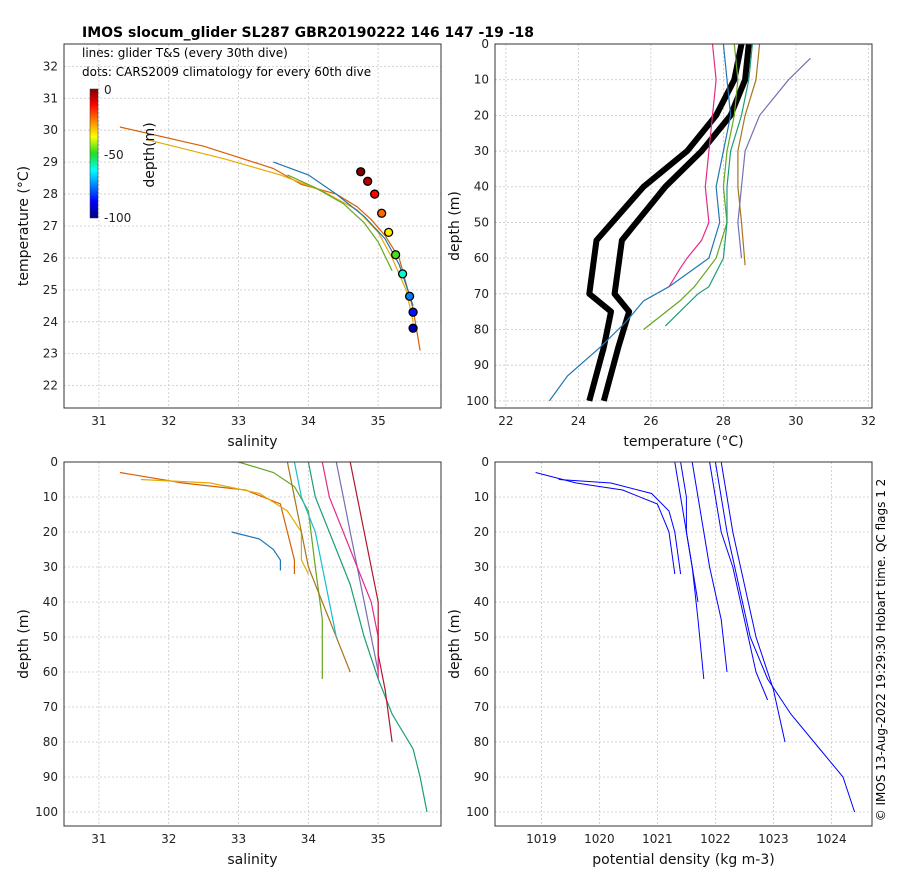 Image resolution: width=900 pixels, height=880 pixels. I want to click on y-tick-label: 23, so click(50, 354).